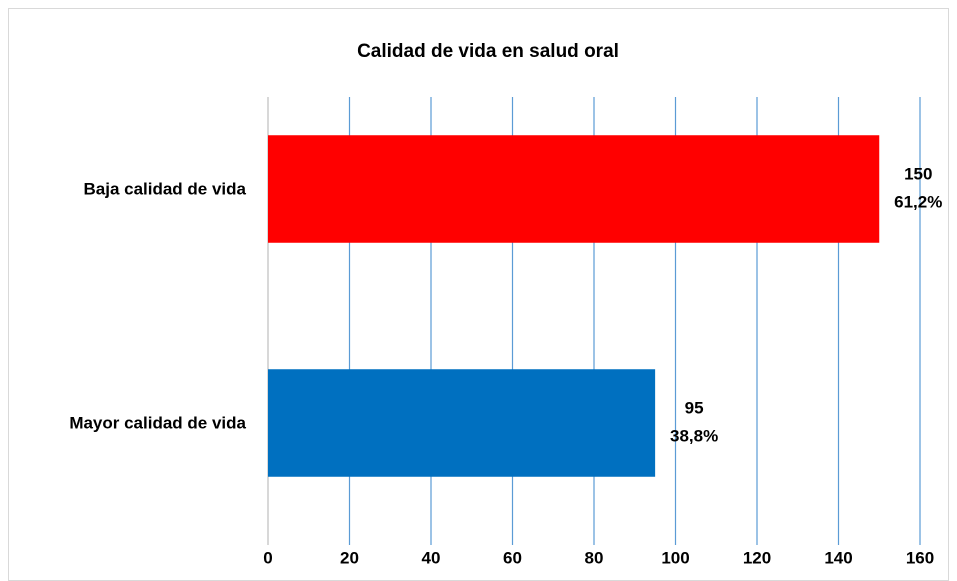 The height and width of the screenshot is (581, 957). What do you see at coordinates (157, 422) in the screenshot?
I see `y-tick-label: Mayor calidad de vida` at bounding box center [157, 422].